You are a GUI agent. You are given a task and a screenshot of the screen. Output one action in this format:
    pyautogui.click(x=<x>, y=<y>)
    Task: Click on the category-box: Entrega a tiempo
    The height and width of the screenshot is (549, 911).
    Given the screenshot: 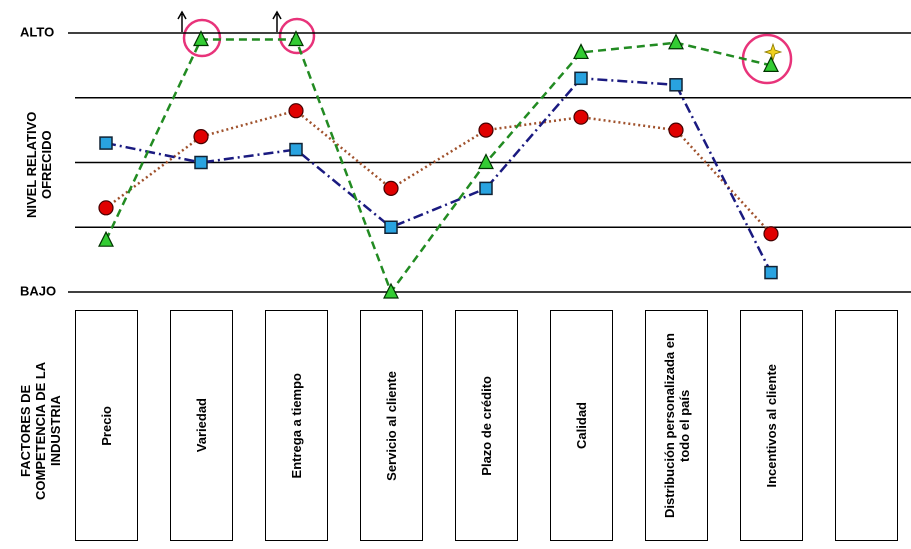 What is the action you would take?
    pyautogui.click(x=296, y=425)
    